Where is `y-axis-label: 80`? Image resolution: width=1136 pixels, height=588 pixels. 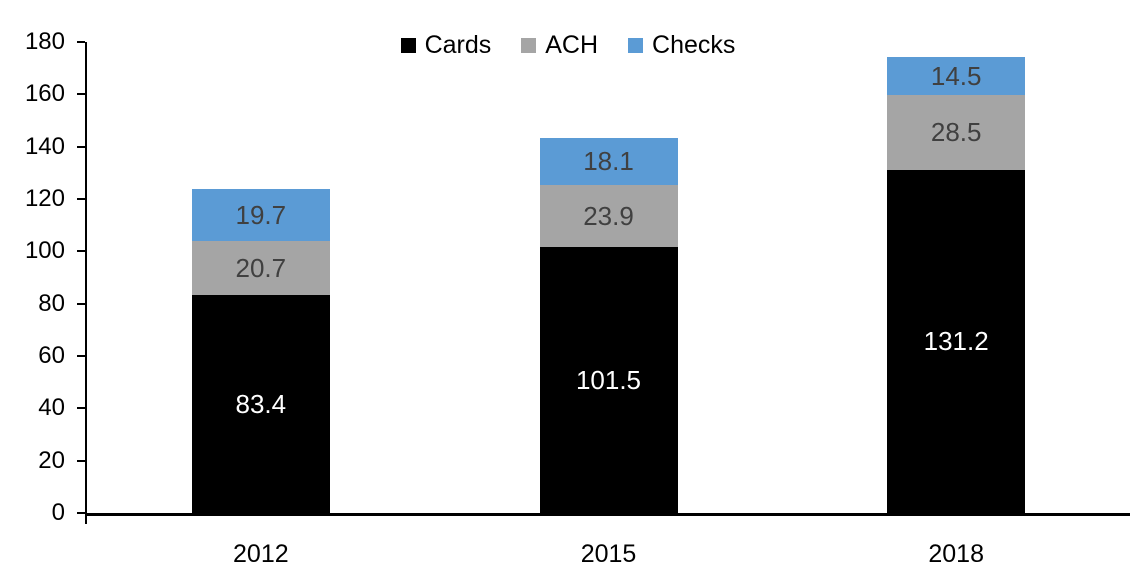
y-axis-label: 80 is located at coordinates (51, 303).